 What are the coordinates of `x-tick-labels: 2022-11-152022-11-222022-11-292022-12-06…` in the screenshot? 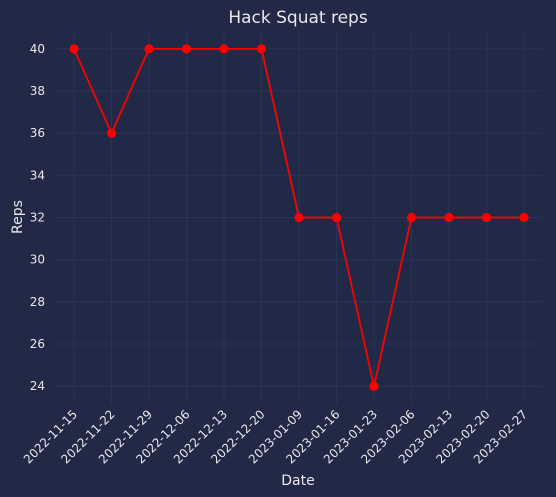 It's located at (275, 436).